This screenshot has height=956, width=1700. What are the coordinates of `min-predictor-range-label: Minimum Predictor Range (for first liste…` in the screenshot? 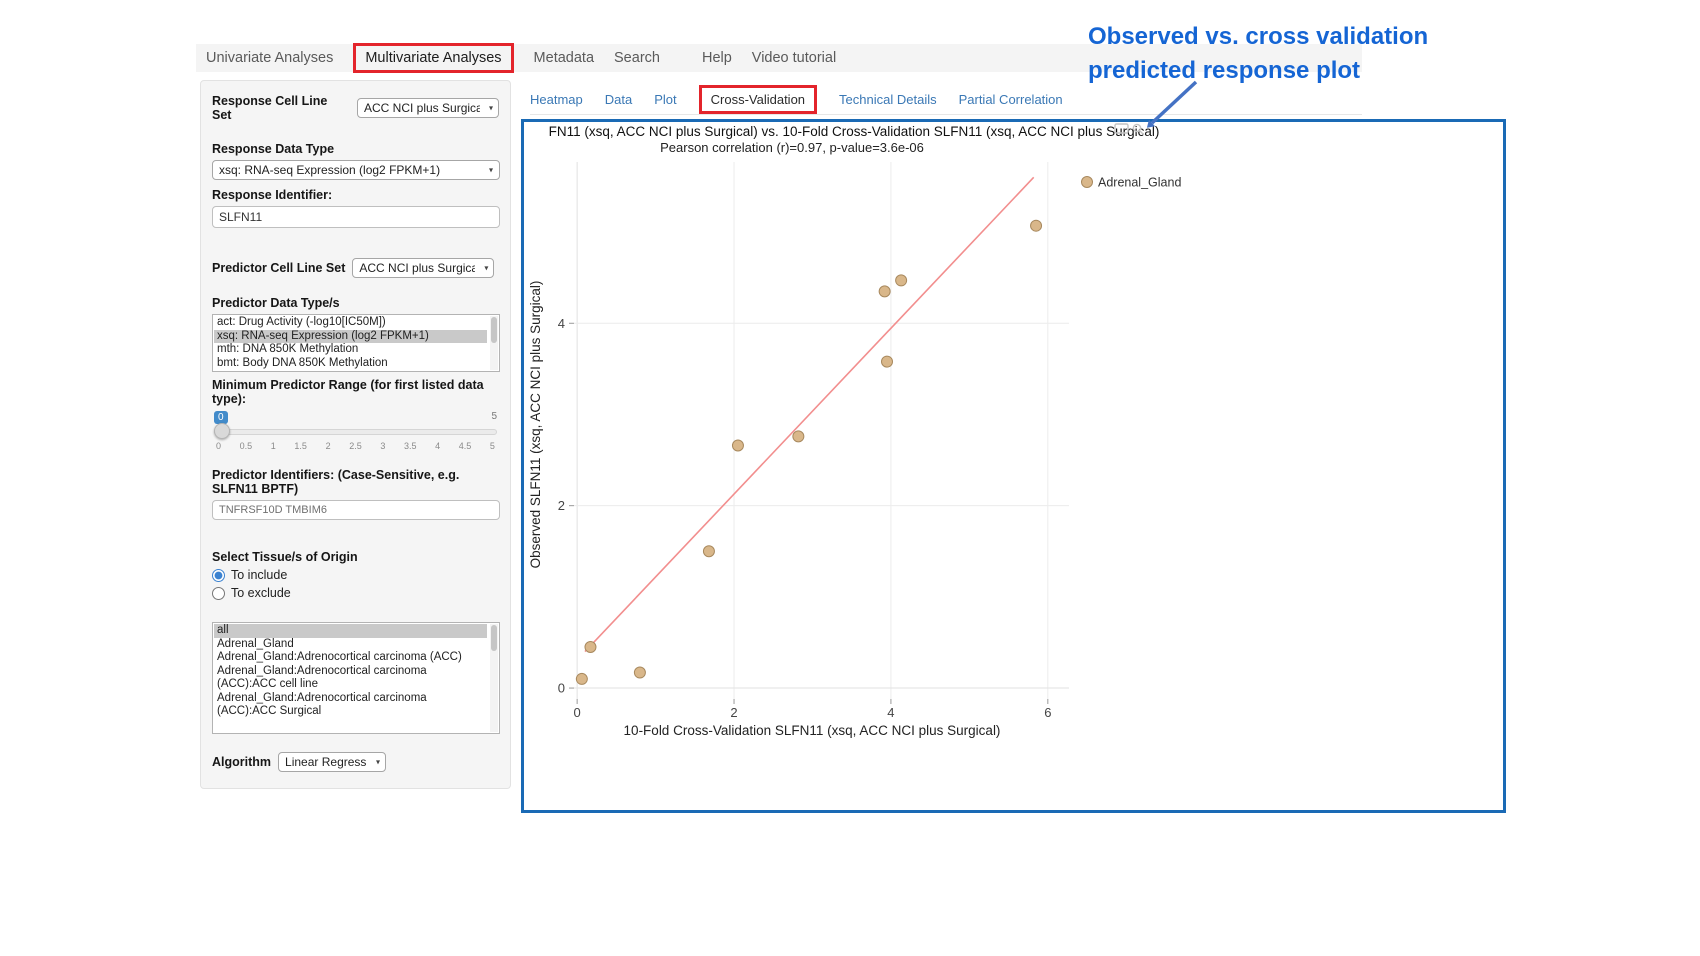 It's located at (348, 392).